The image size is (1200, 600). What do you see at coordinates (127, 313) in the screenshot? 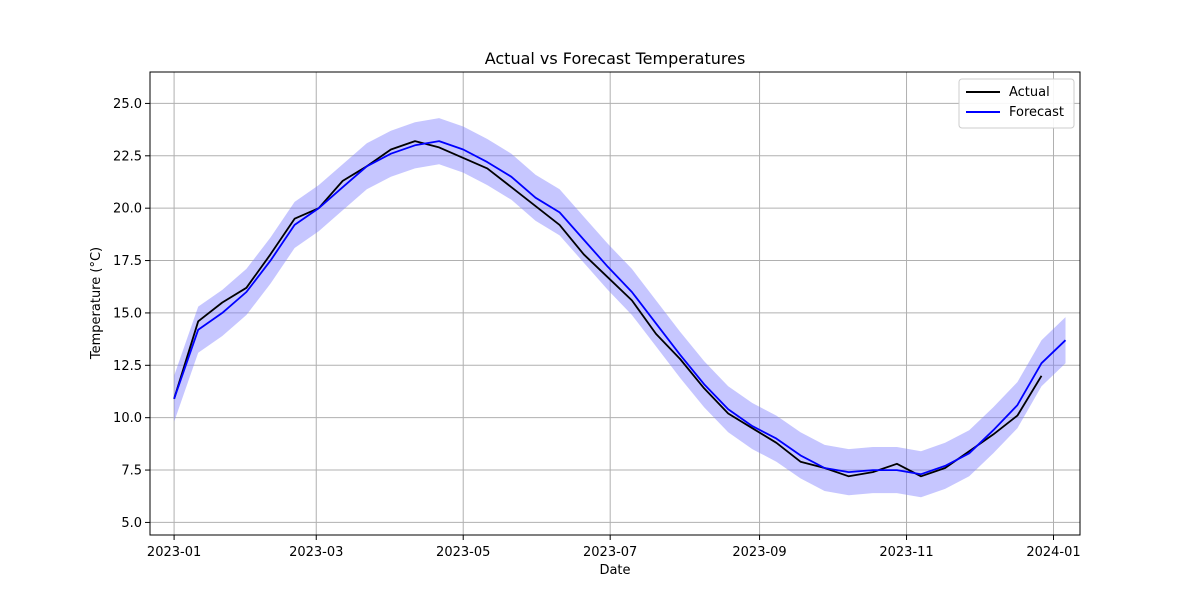
I see `y-tick-label: 15.0` at bounding box center [127, 313].